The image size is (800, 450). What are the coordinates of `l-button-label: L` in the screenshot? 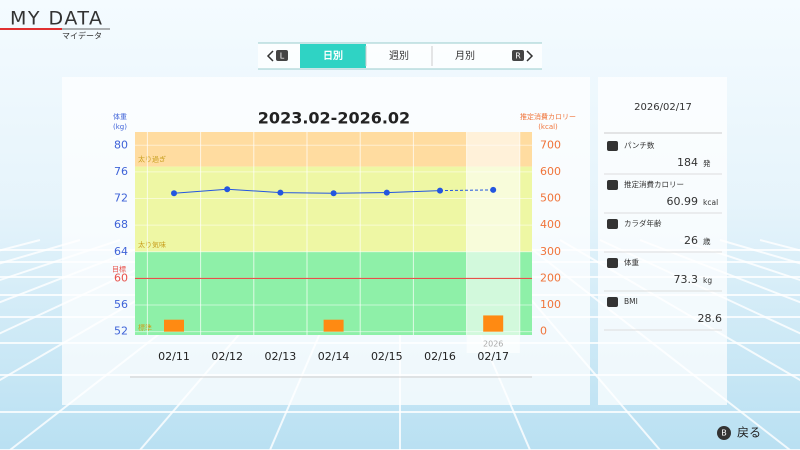 It's located at (282, 56).